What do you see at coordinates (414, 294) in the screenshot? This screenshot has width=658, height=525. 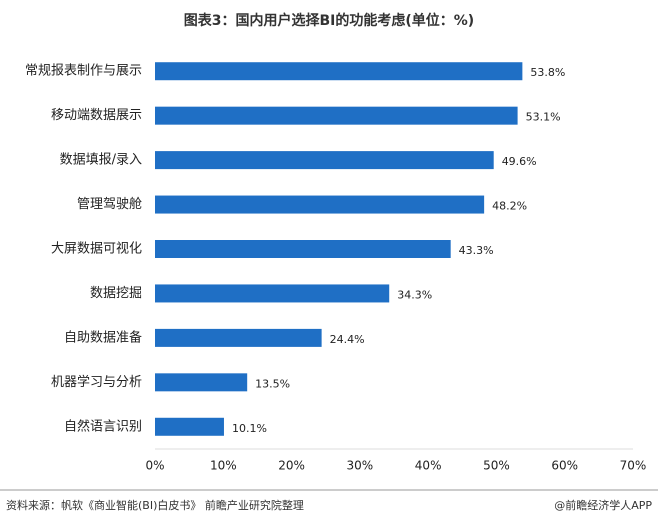 I see `value-label: 34.3%` at bounding box center [414, 294].